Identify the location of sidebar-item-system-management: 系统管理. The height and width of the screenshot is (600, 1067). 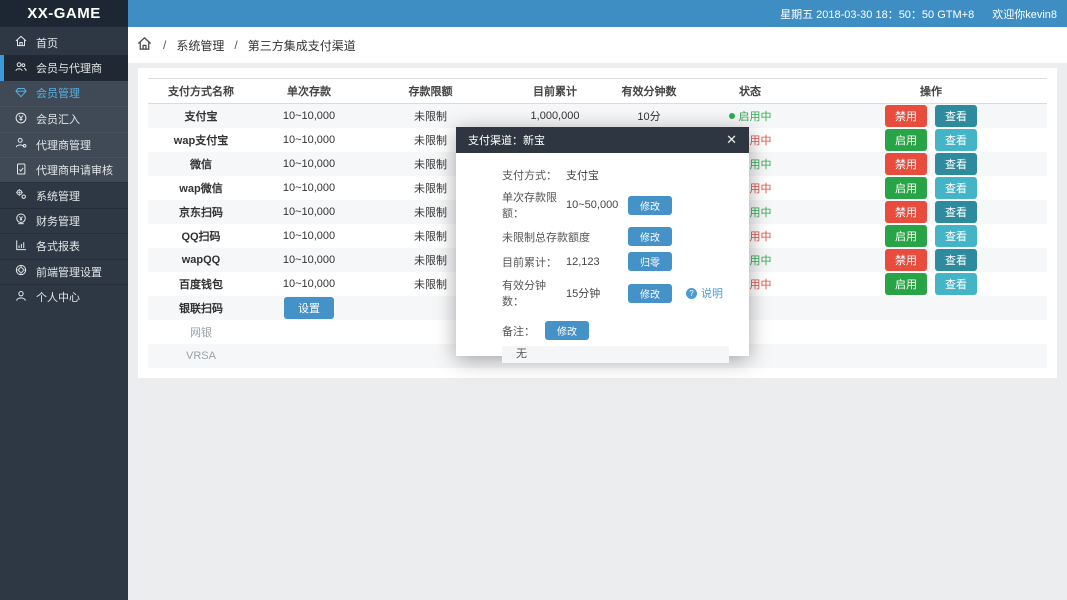
(64, 194).